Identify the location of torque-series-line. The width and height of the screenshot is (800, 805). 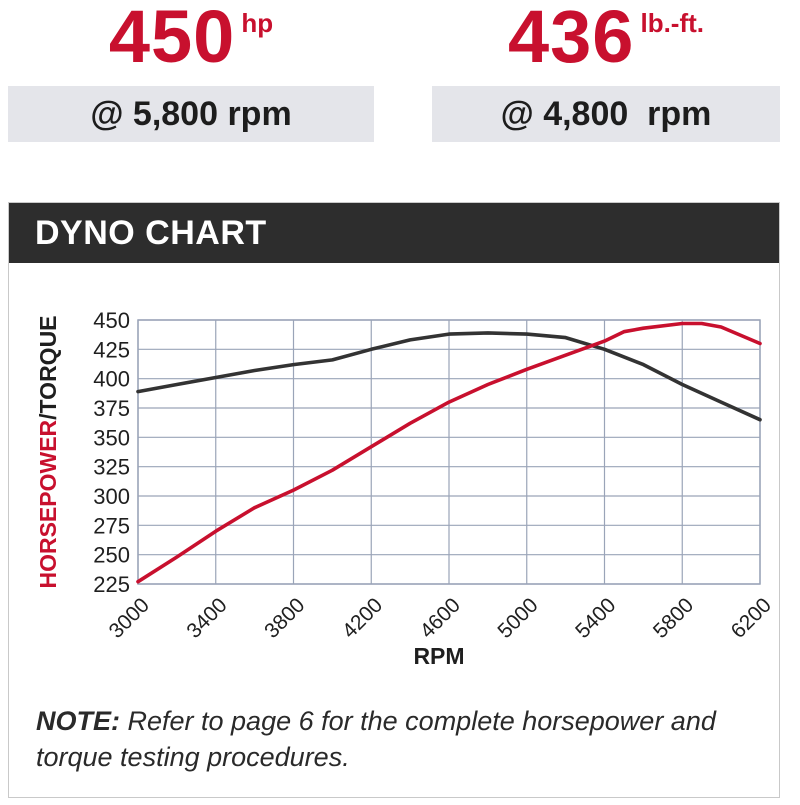
(449, 376).